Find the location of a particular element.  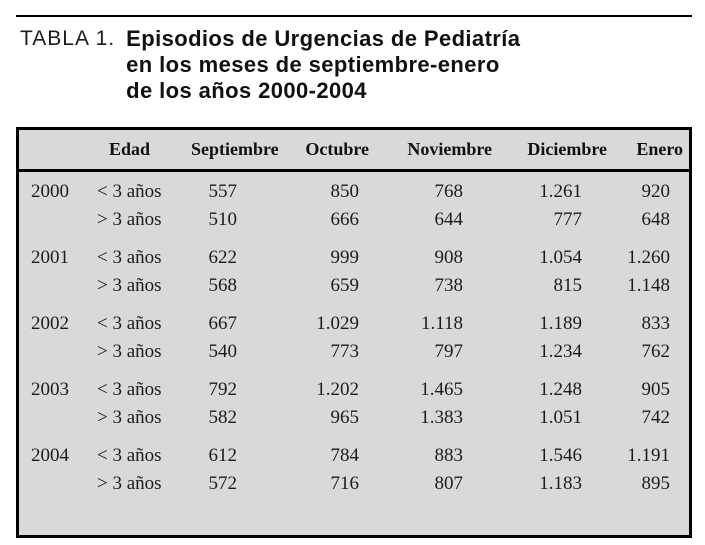

value-cell: 612 is located at coordinates (223, 455).